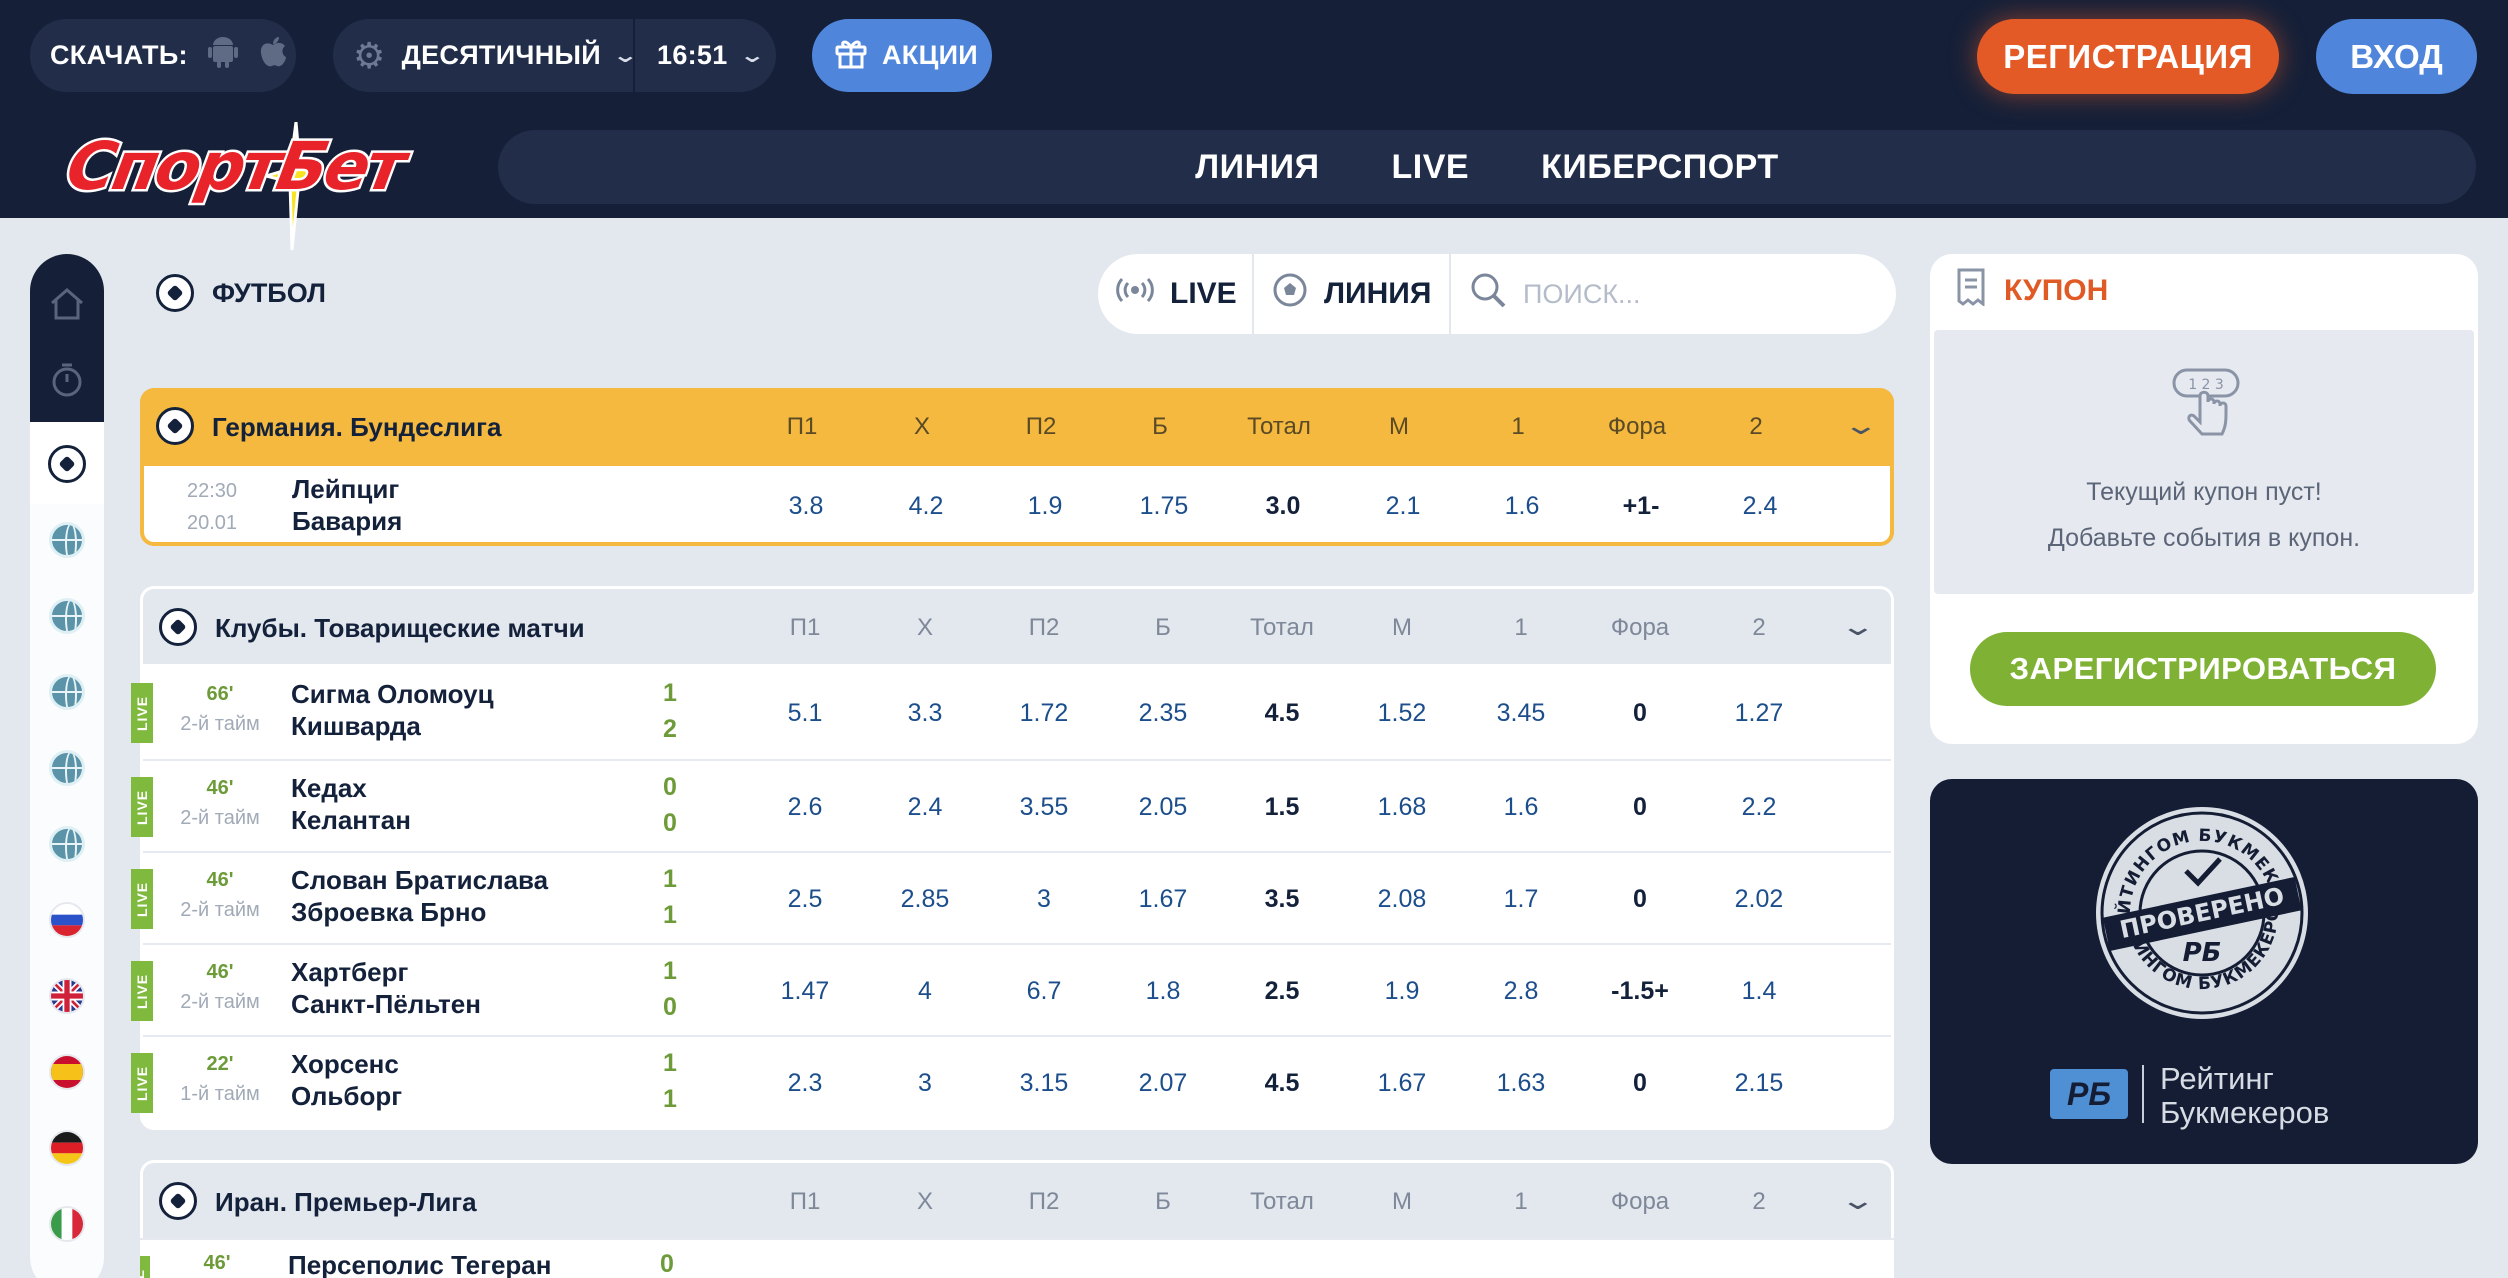  What do you see at coordinates (67, 380) in the screenshot?
I see `stopwatch-icon` at bounding box center [67, 380].